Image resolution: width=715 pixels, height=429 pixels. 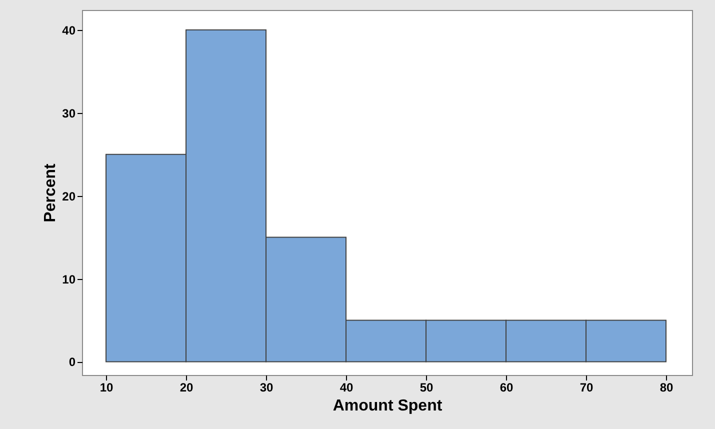 I want to click on x-tick-label: 60, so click(x=507, y=387).